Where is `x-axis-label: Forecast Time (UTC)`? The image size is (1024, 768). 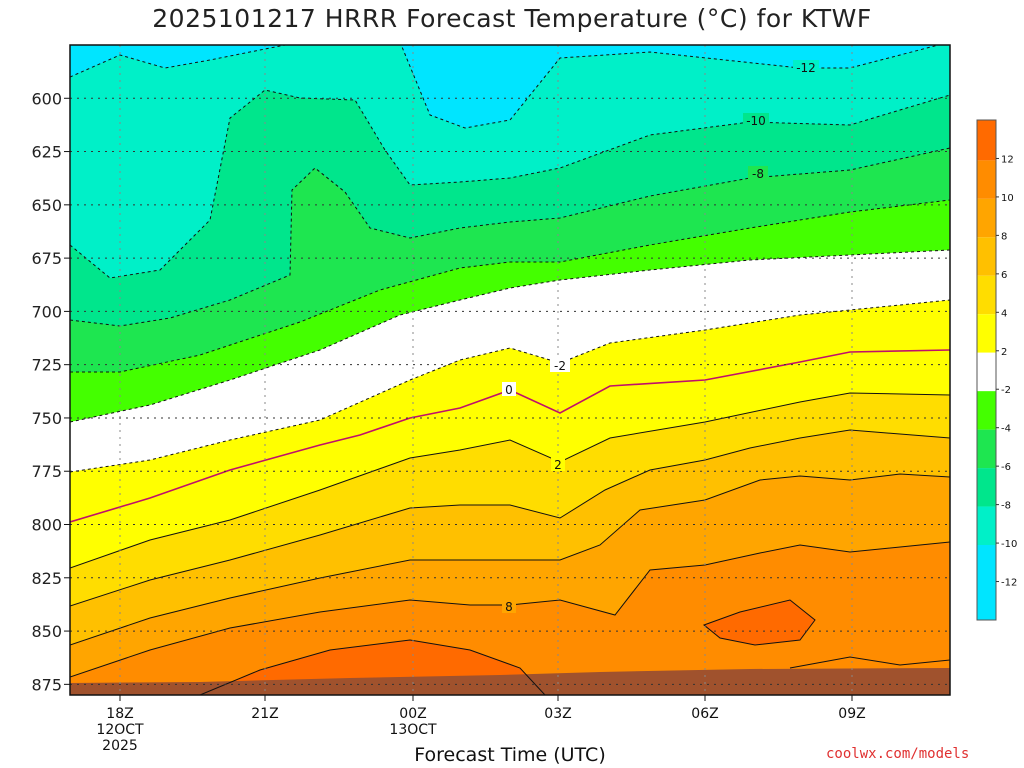 x-axis-label: Forecast Time (UTC) is located at coordinates (510, 755).